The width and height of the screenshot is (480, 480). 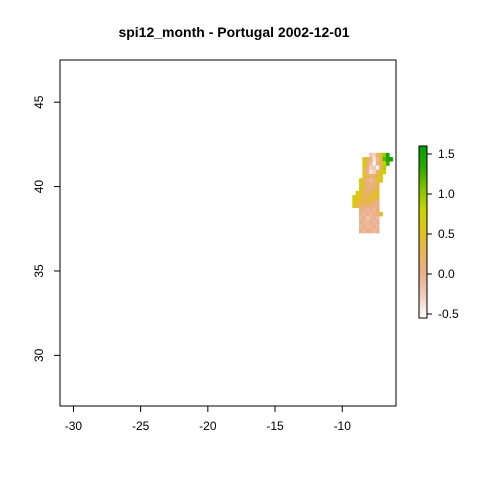 I want to click on legend-color-bar, so click(x=423, y=232).